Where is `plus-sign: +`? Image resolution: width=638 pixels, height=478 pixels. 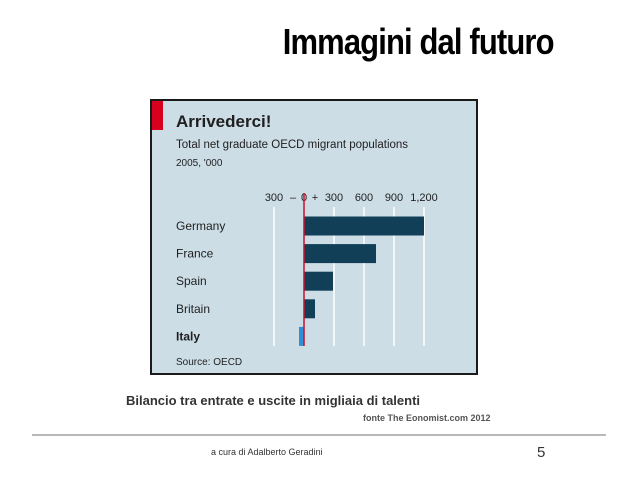
plus-sign: + is located at coordinates (315, 198).